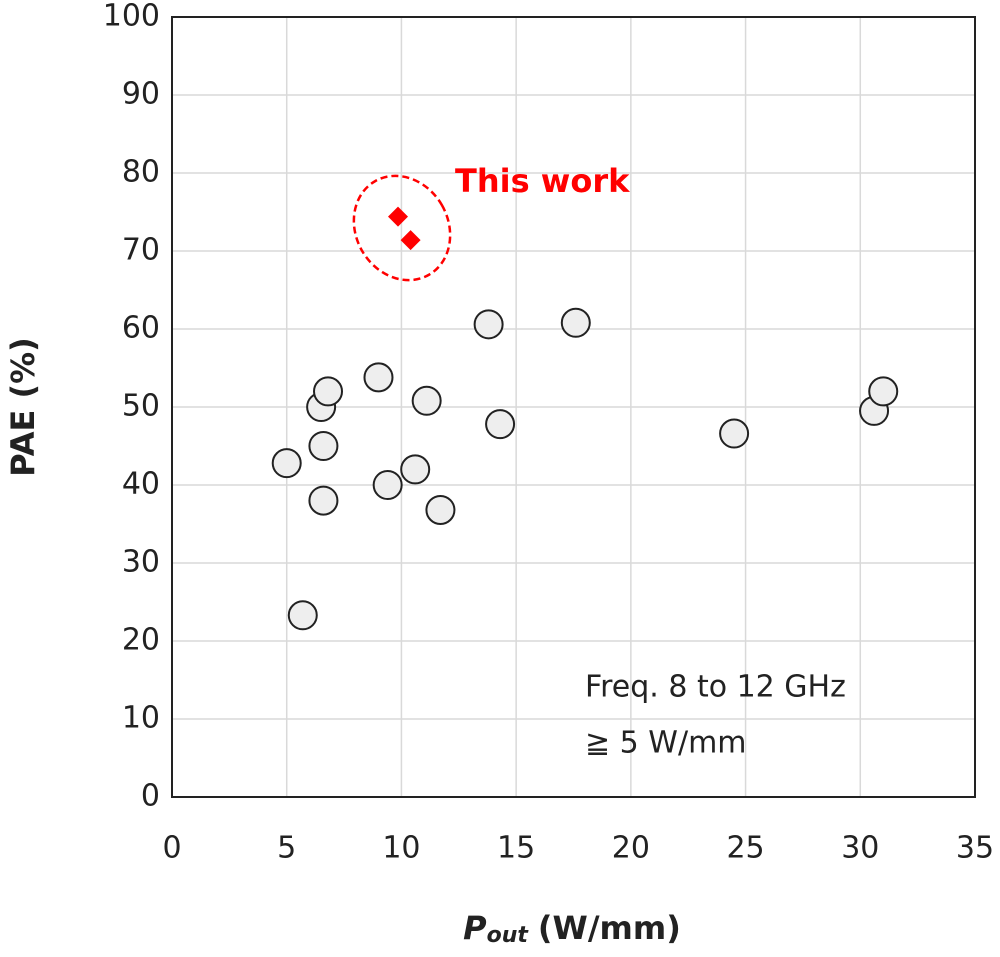 This screenshot has width=1000, height=957. I want to click on annotation: This work, so click(542, 181).